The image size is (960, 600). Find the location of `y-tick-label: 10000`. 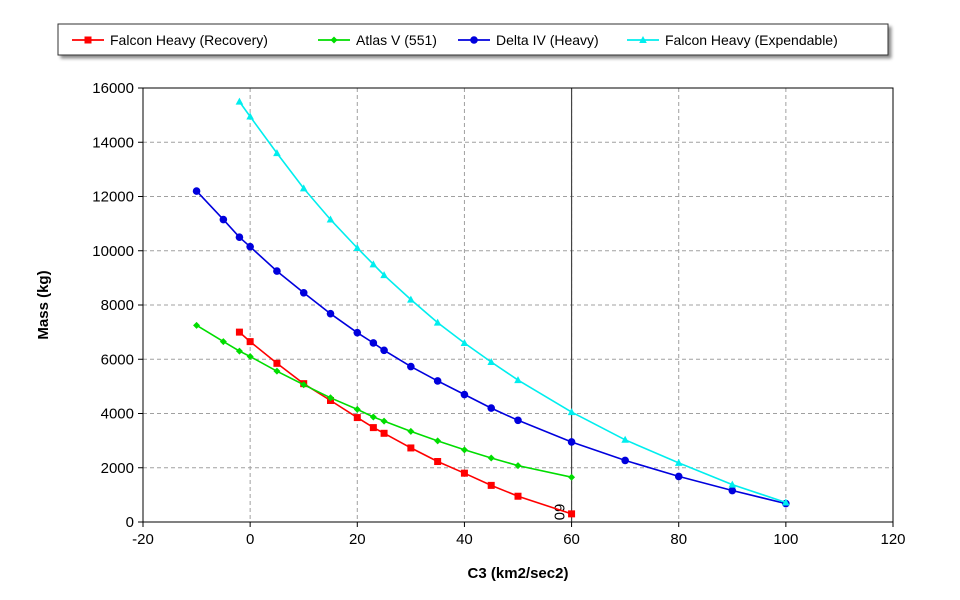

y-tick-label: 10000 is located at coordinates (113, 251).